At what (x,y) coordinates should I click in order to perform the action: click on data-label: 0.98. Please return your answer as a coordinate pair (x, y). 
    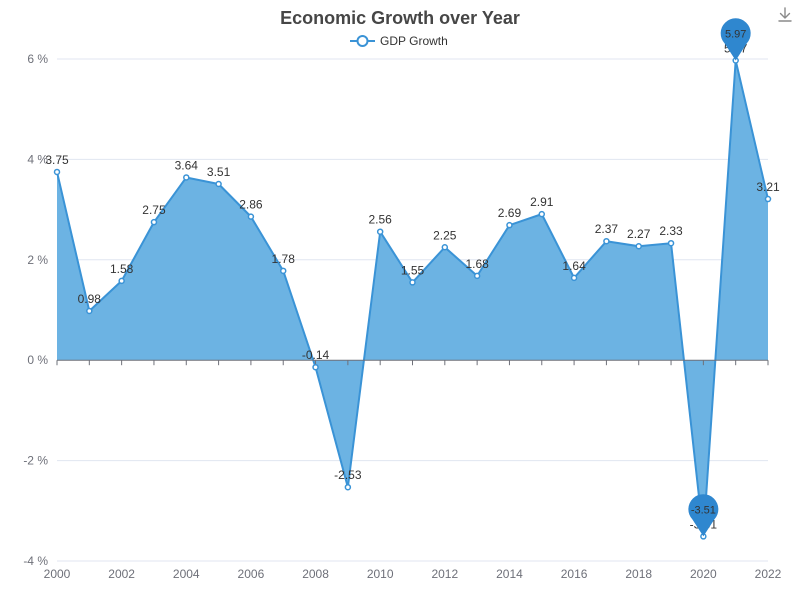
    Looking at the image, I should click on (90, 299).